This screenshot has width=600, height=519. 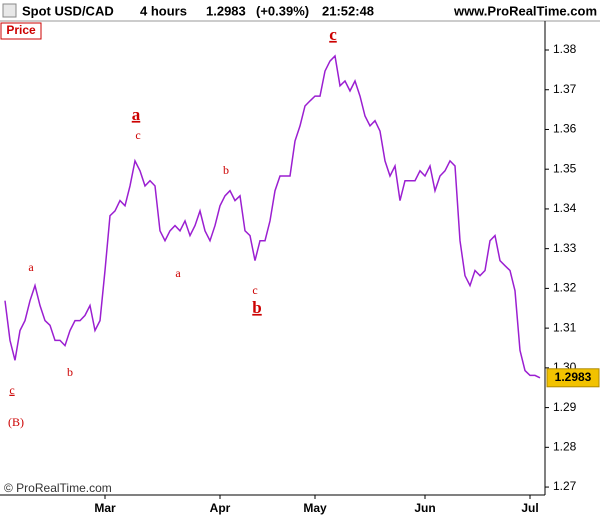 I want to click on time: 21:52:48, so click(x=348, y=10).